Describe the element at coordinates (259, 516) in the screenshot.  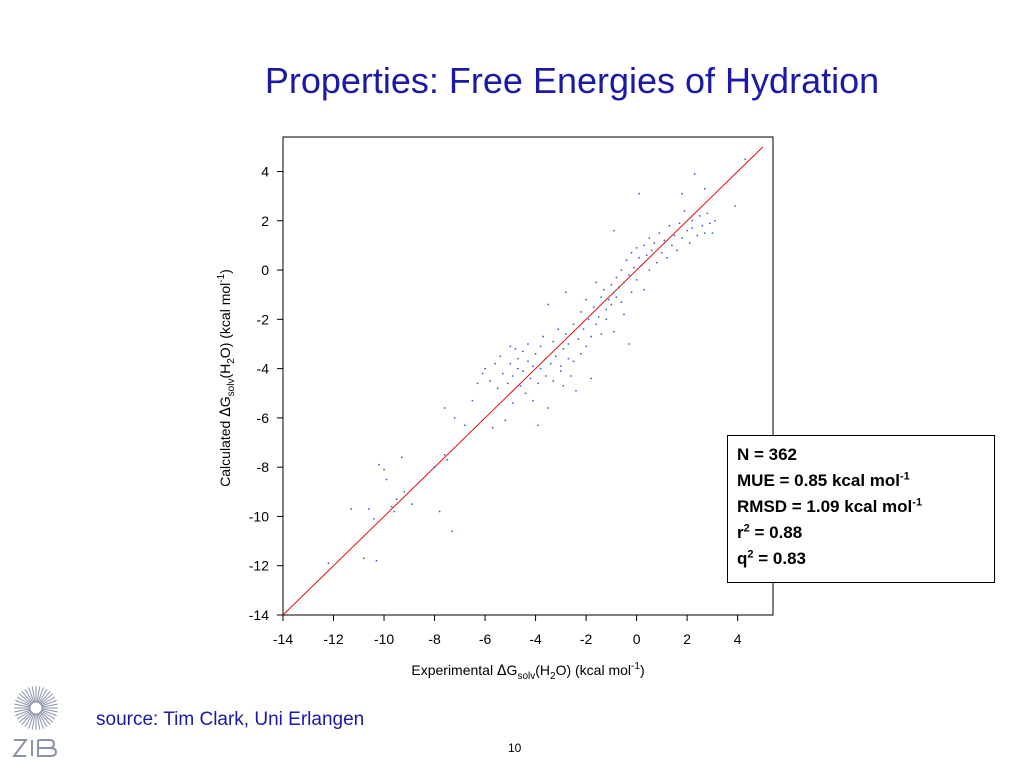
I see `y-tick-label: -10` at that location.